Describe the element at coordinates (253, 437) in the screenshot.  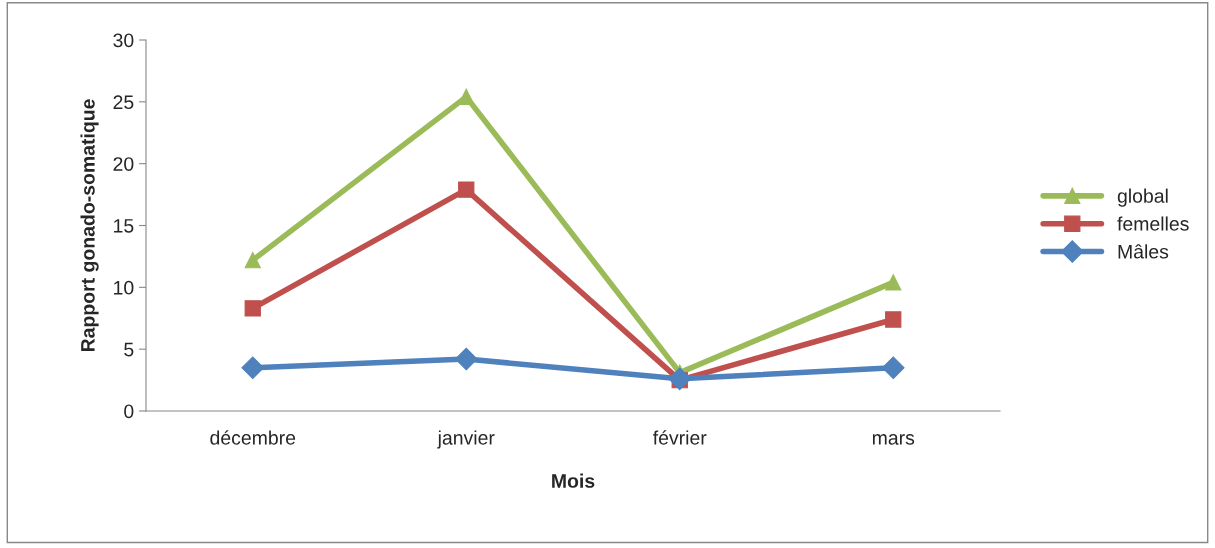
I see `x-tick-label: décembre` at that location.